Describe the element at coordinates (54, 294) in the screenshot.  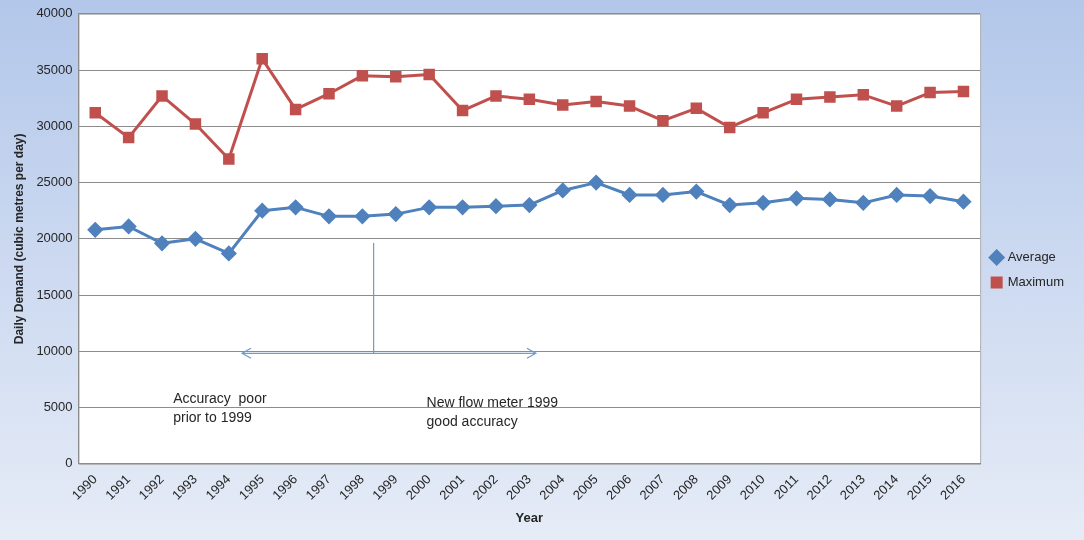
I see `y-tick-label: 15000` at that location.